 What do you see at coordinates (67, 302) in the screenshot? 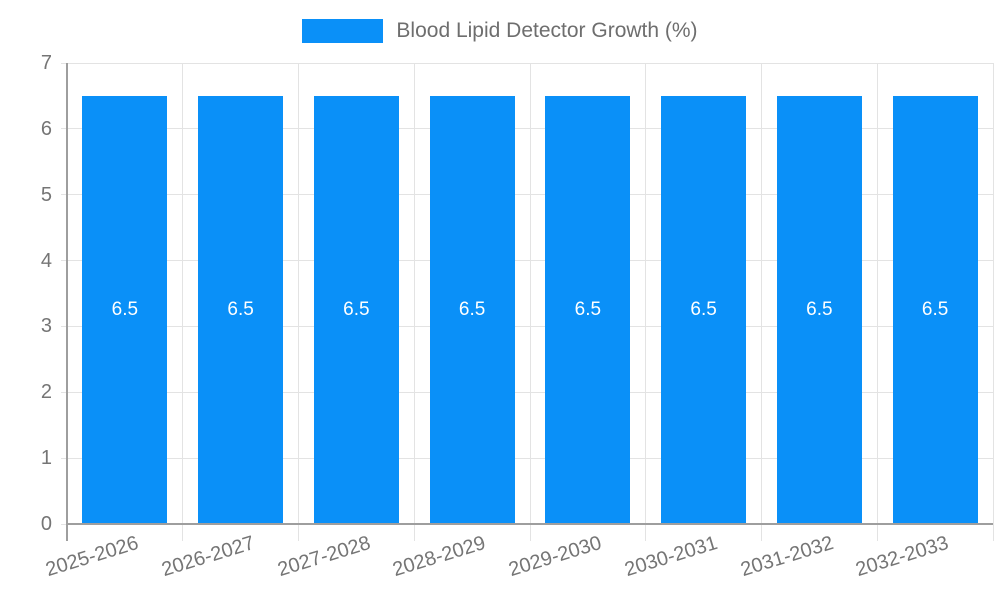
I see `y-axis-line` at bounding box center [67, 302].